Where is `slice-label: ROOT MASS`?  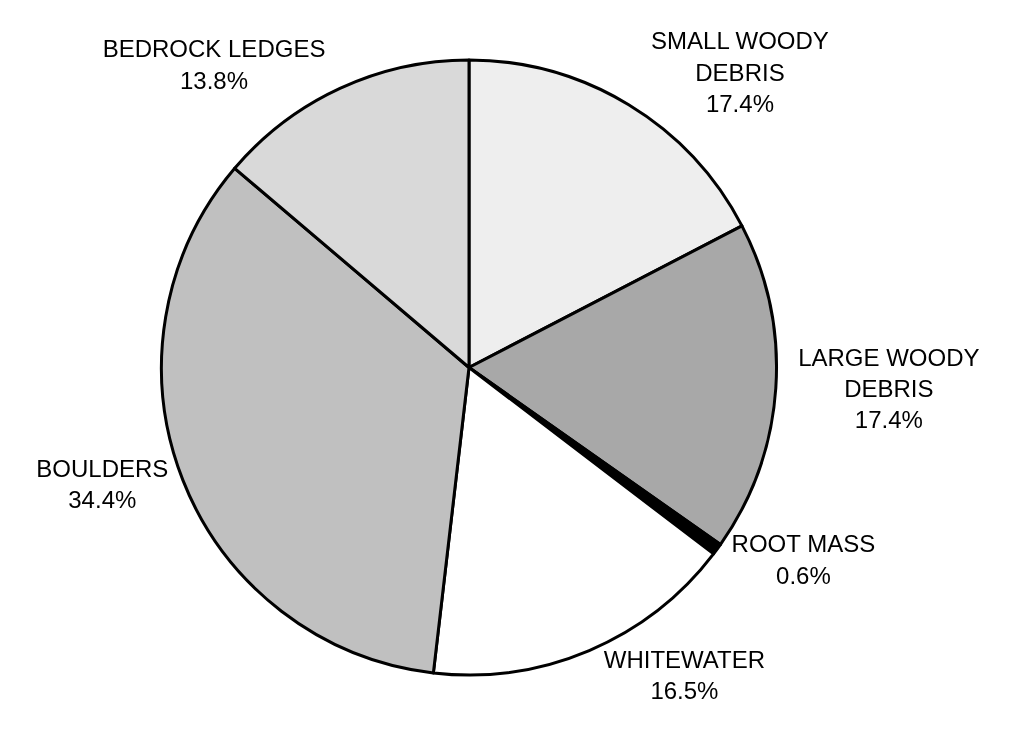
slice-label: ROOT MASS is located at coordinates (803, 544).